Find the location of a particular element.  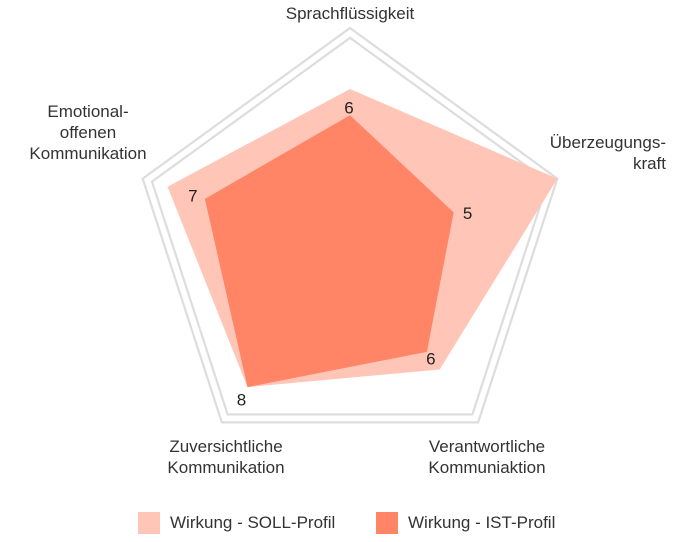

legend-label-ist: Wirkung - IST-Profil is located at coordinates (482, 522).